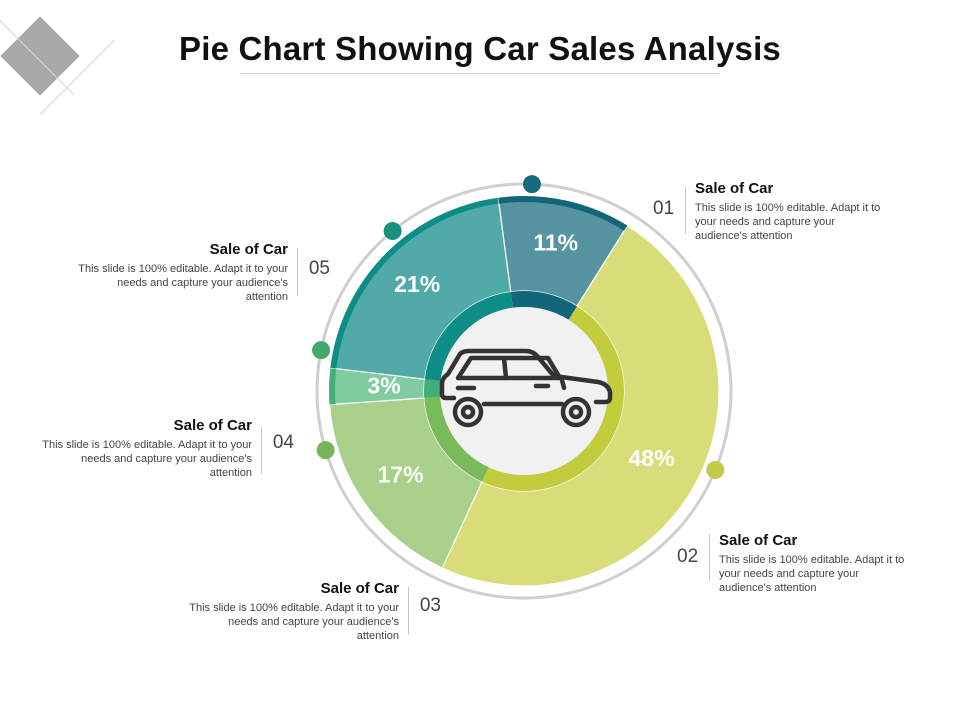  I want to click on callout-number: 03, so click(430, 605).